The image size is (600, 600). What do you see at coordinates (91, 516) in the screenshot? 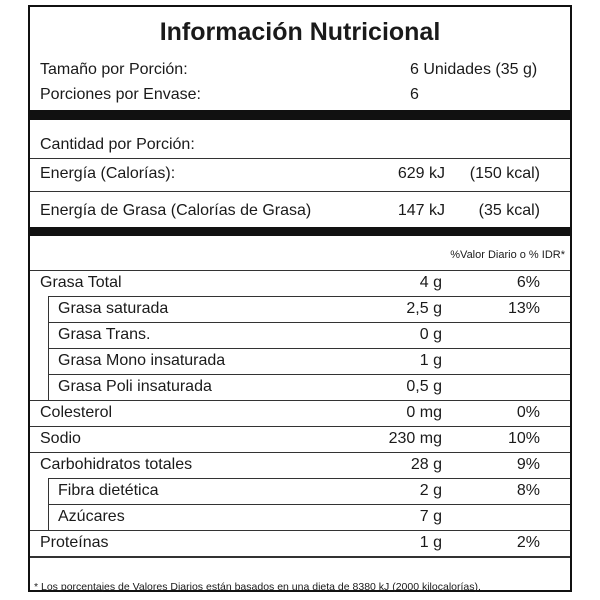
I see `nutrient-name: Azúcares` at bounding box center [91, 516].